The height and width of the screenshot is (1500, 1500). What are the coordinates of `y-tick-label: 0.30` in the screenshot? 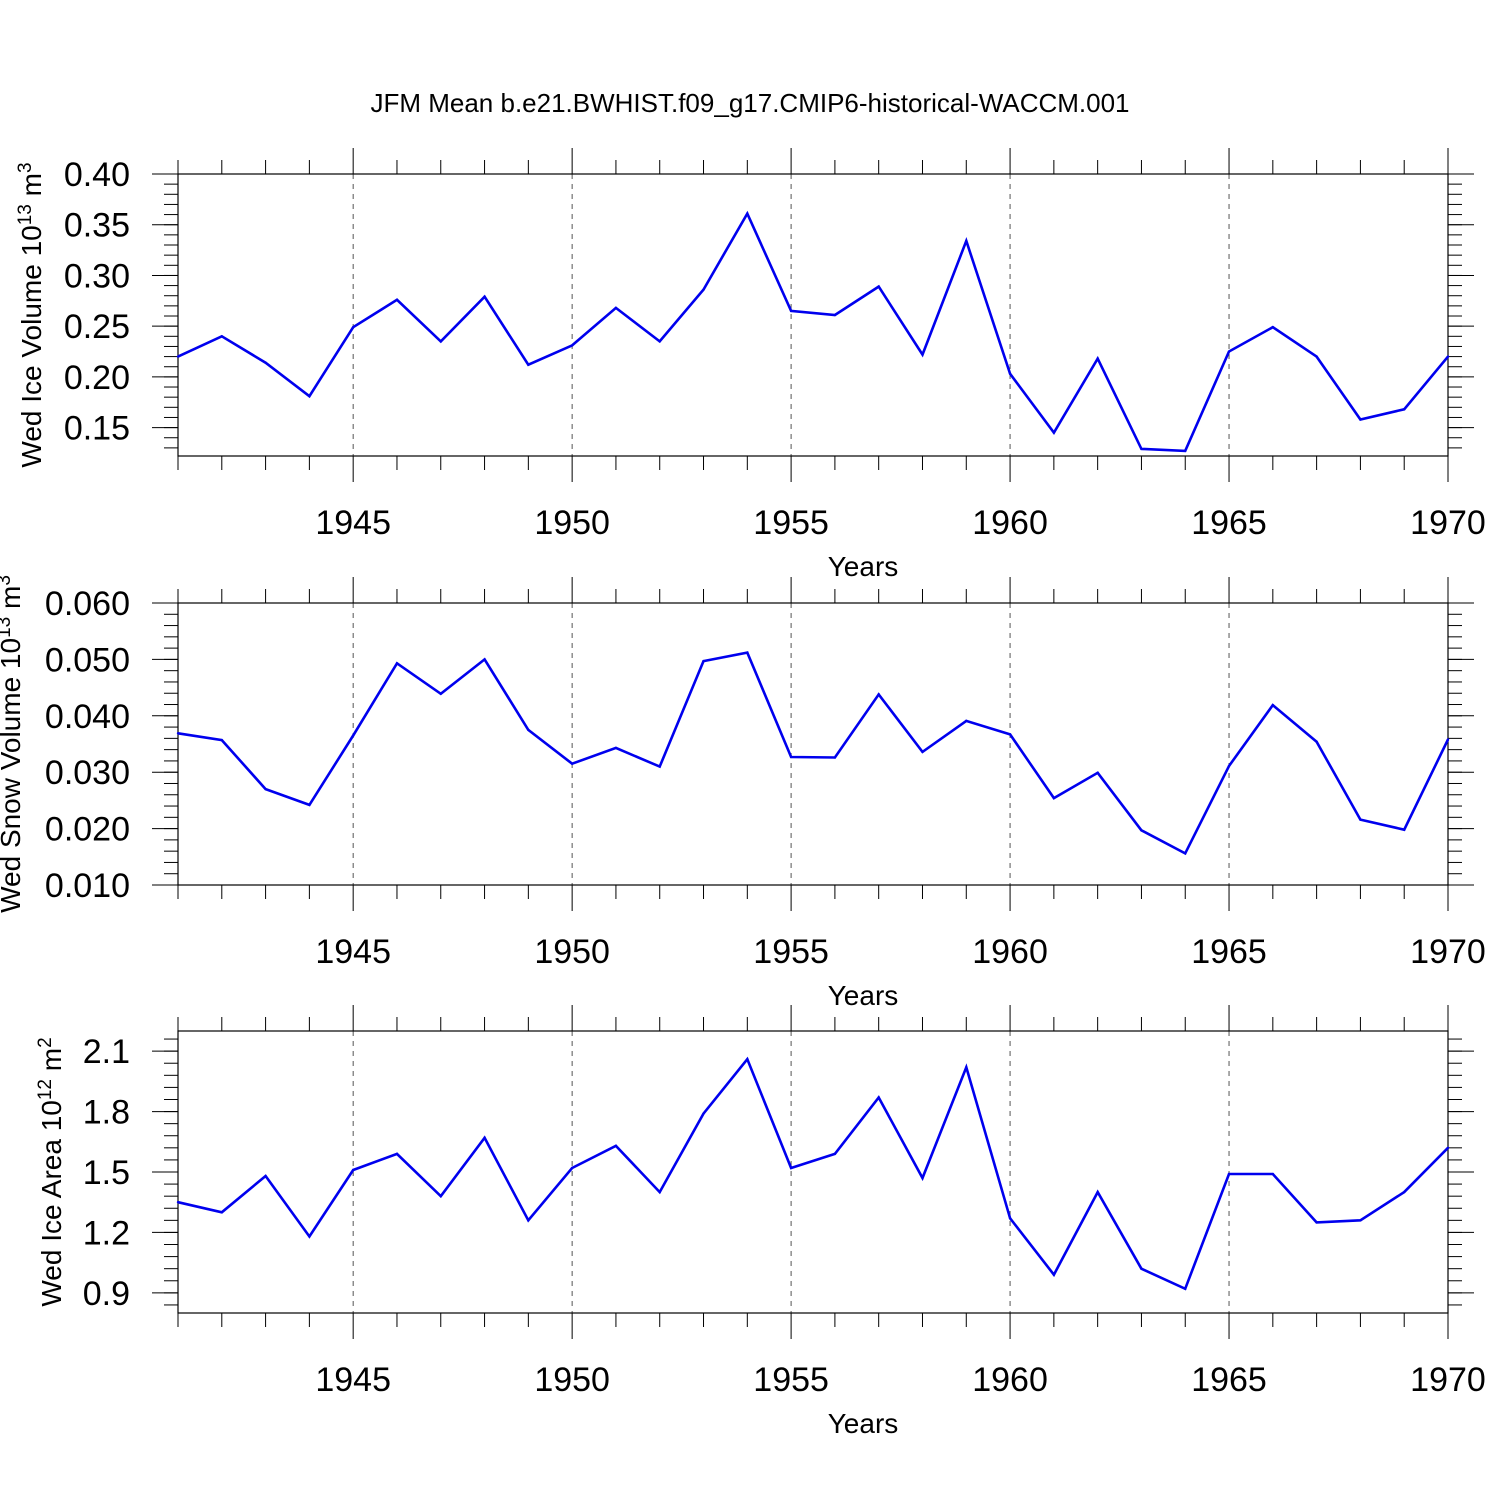 It's located at (97, 276).